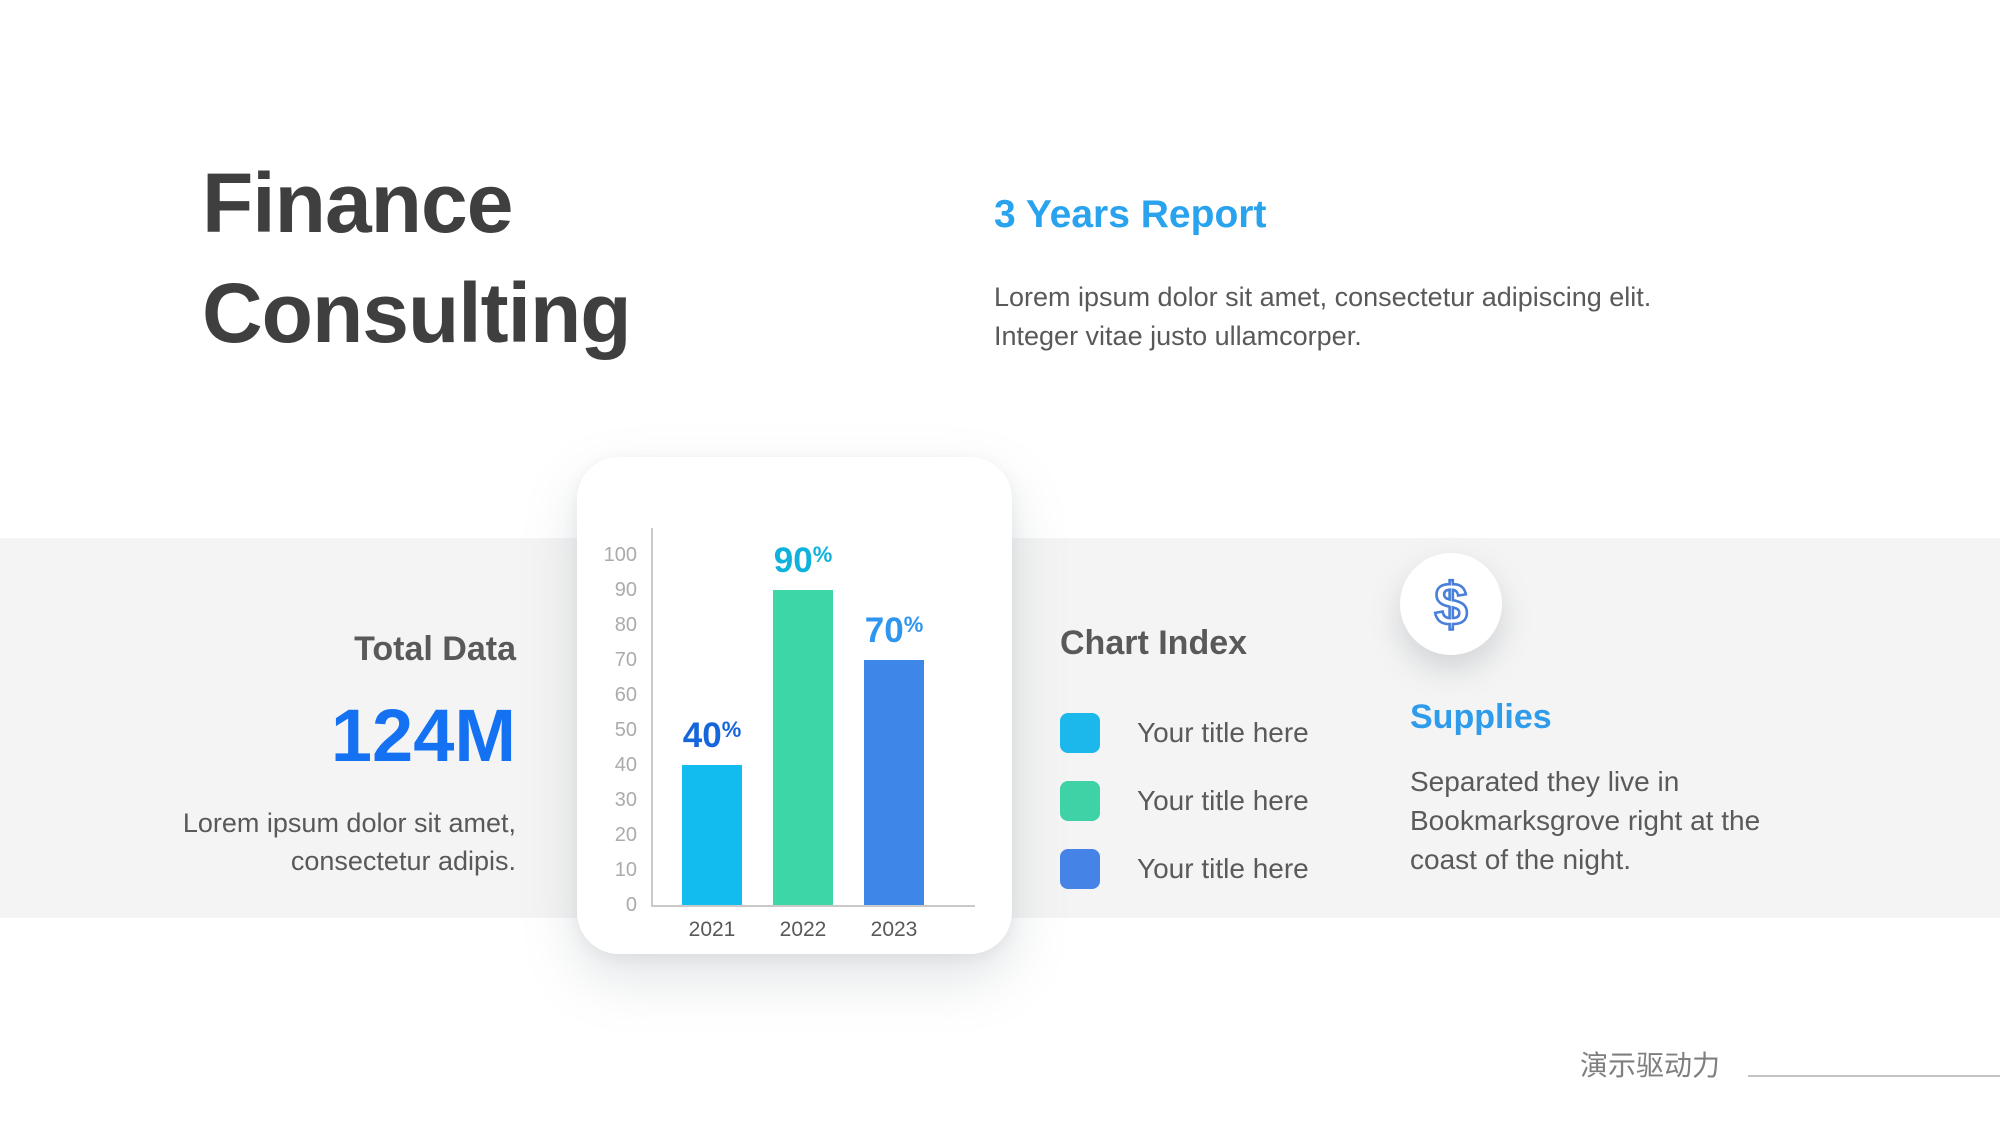  I want to click on footer-brand: 演示驱动力, so click(1649, 1065).